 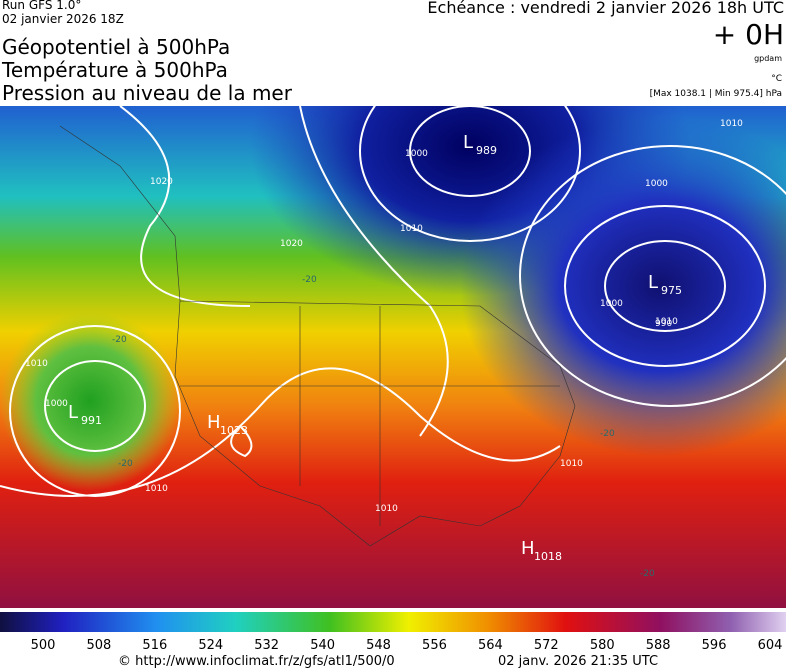 What do you see at coordinates (490, 645) in the screenshot?
I see `scale-label: 564` at bounding box center [490, 645].